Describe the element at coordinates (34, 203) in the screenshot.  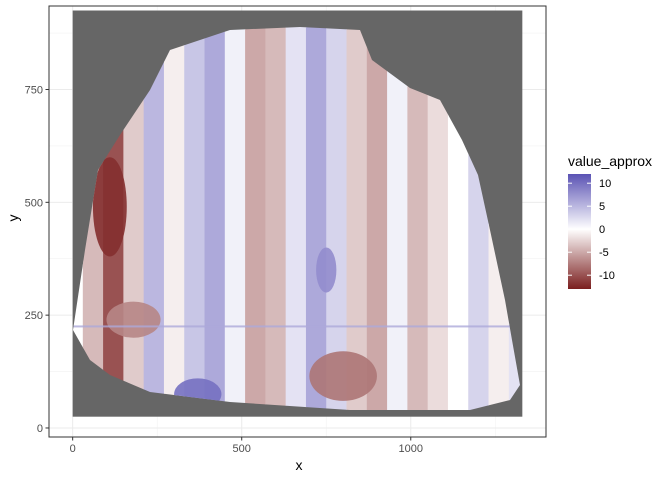
I see `y-tick-label: 500` at that location.